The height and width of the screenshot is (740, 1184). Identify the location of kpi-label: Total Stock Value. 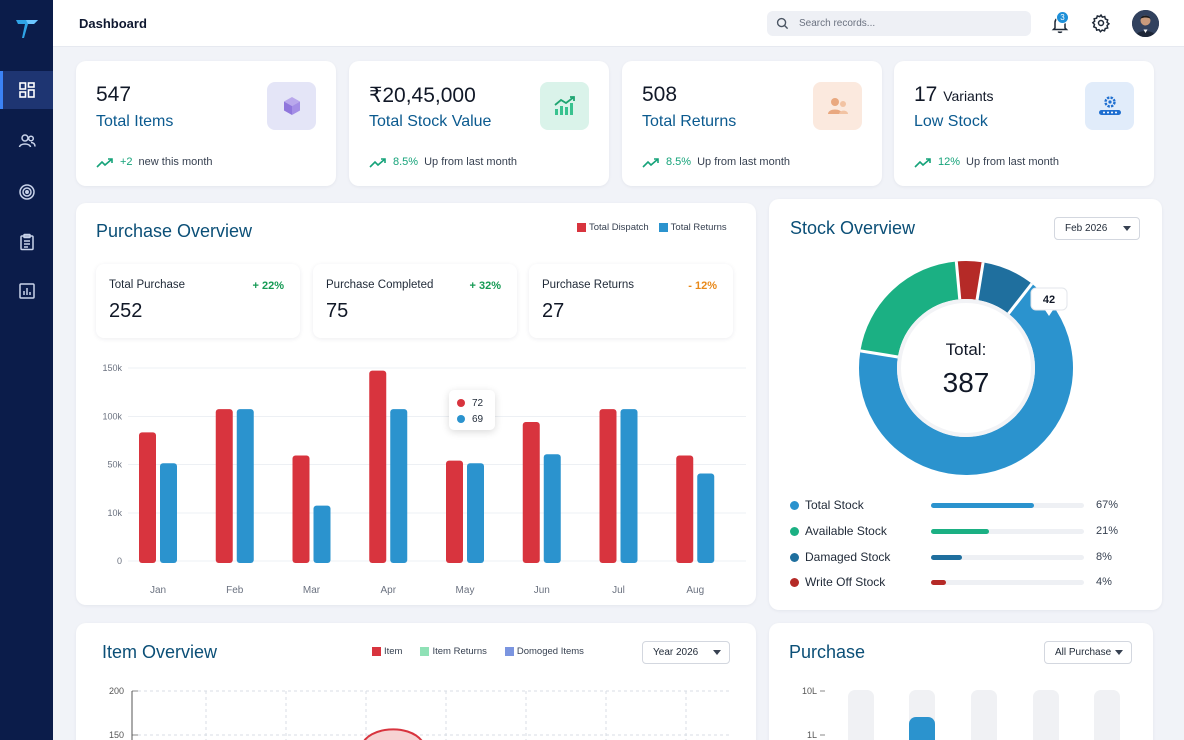
(430, 121).